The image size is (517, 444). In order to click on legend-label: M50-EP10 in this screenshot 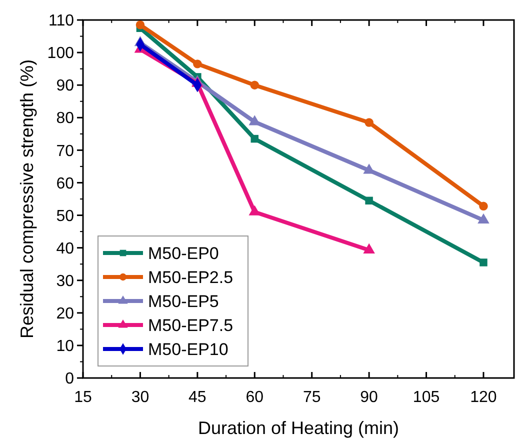, I will do `click(188, 349)`.